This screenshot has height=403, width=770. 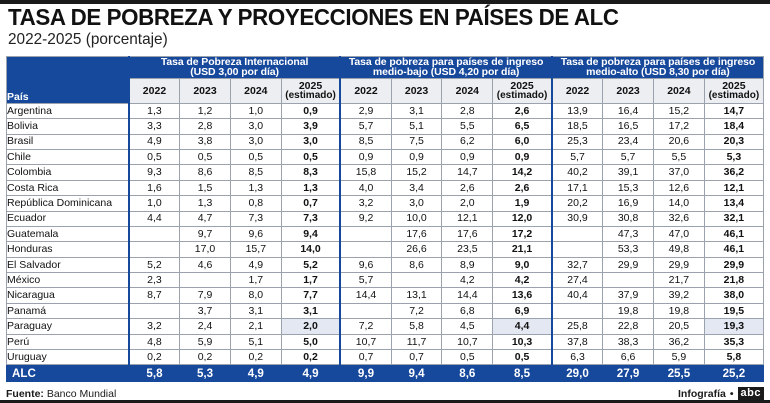 I want to click on cell-value: 6,9, so click(x=522, y=311).